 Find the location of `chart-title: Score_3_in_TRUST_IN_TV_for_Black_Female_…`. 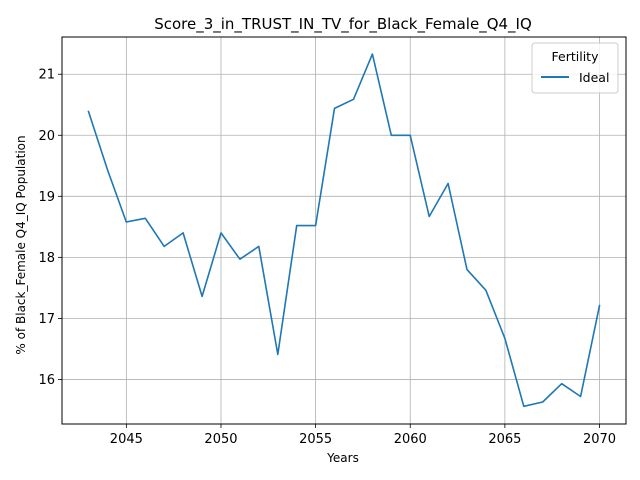

chart-title: Score_3_in_TRUST_IN_TV_for_Black_Female_… is located at coordinates (343, 24).